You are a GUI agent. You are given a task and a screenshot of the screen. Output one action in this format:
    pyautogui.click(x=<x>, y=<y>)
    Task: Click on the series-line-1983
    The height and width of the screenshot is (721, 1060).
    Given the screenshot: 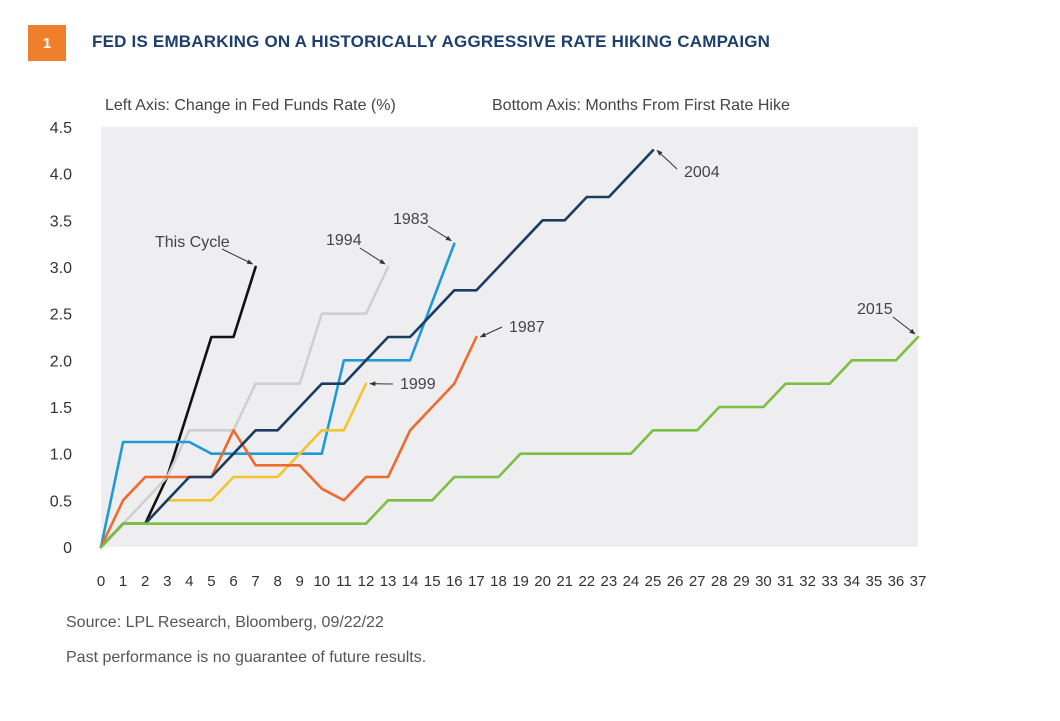 What is the action you would take?
    pyautogui.click(x=277, y=395)
    